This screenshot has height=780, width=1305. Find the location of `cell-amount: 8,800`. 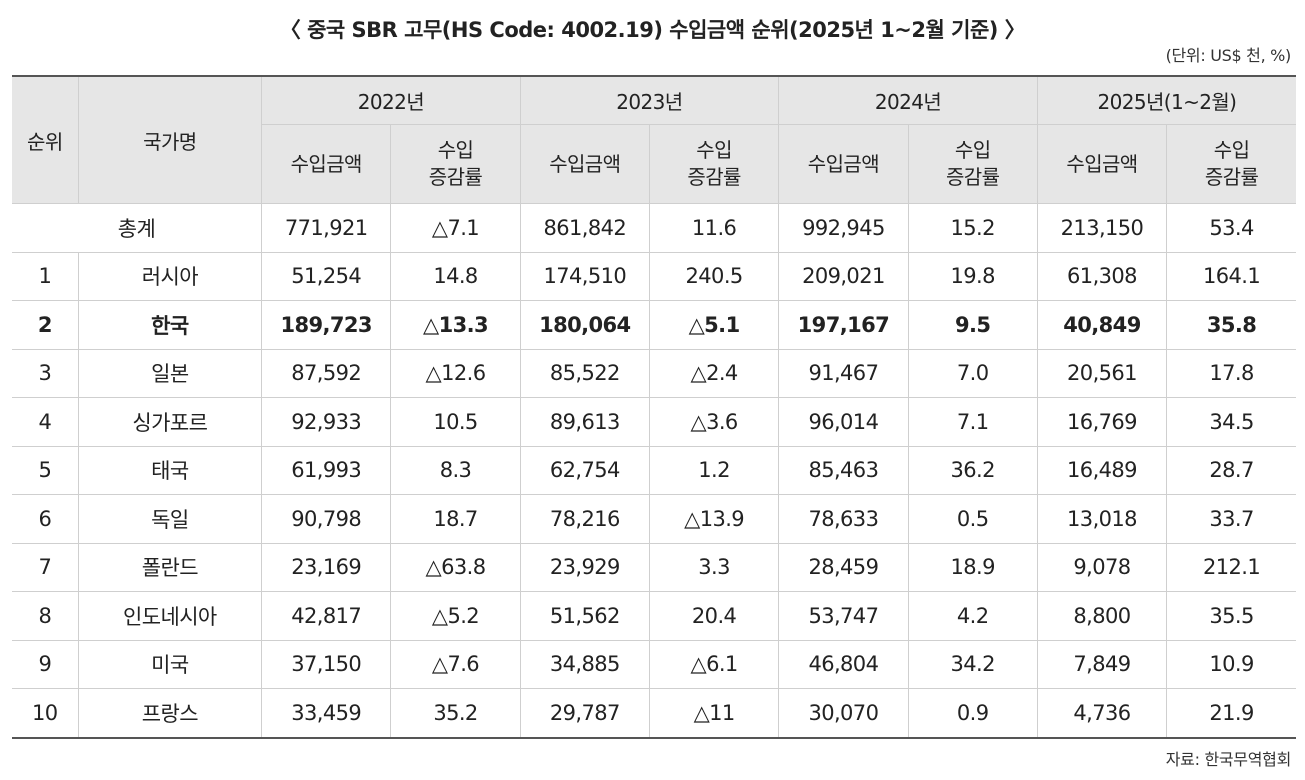

cell-amount: 8,800 is located at coordinates (1102, 616).